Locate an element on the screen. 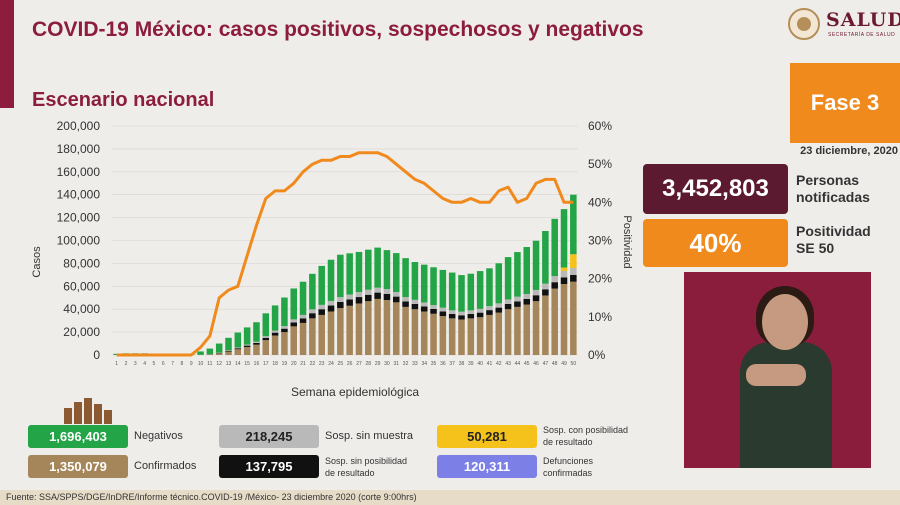 This screenshot has width=900, height=505. y-tick-label: 80,000 is located at coordinates (81, 263).